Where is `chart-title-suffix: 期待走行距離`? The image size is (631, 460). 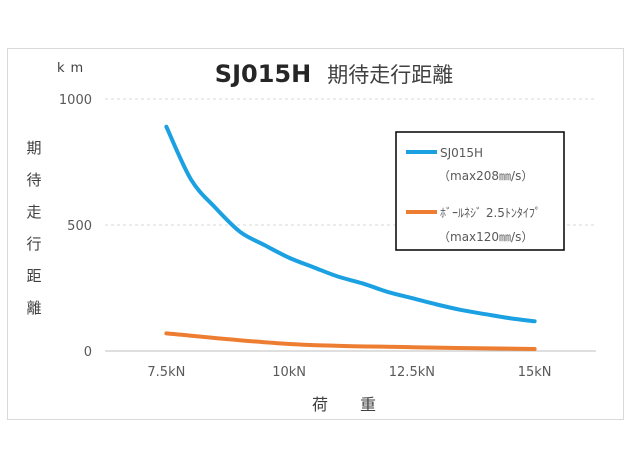 chart-title-suffix: 期待走行距離 is located at coordinates (390, 75).